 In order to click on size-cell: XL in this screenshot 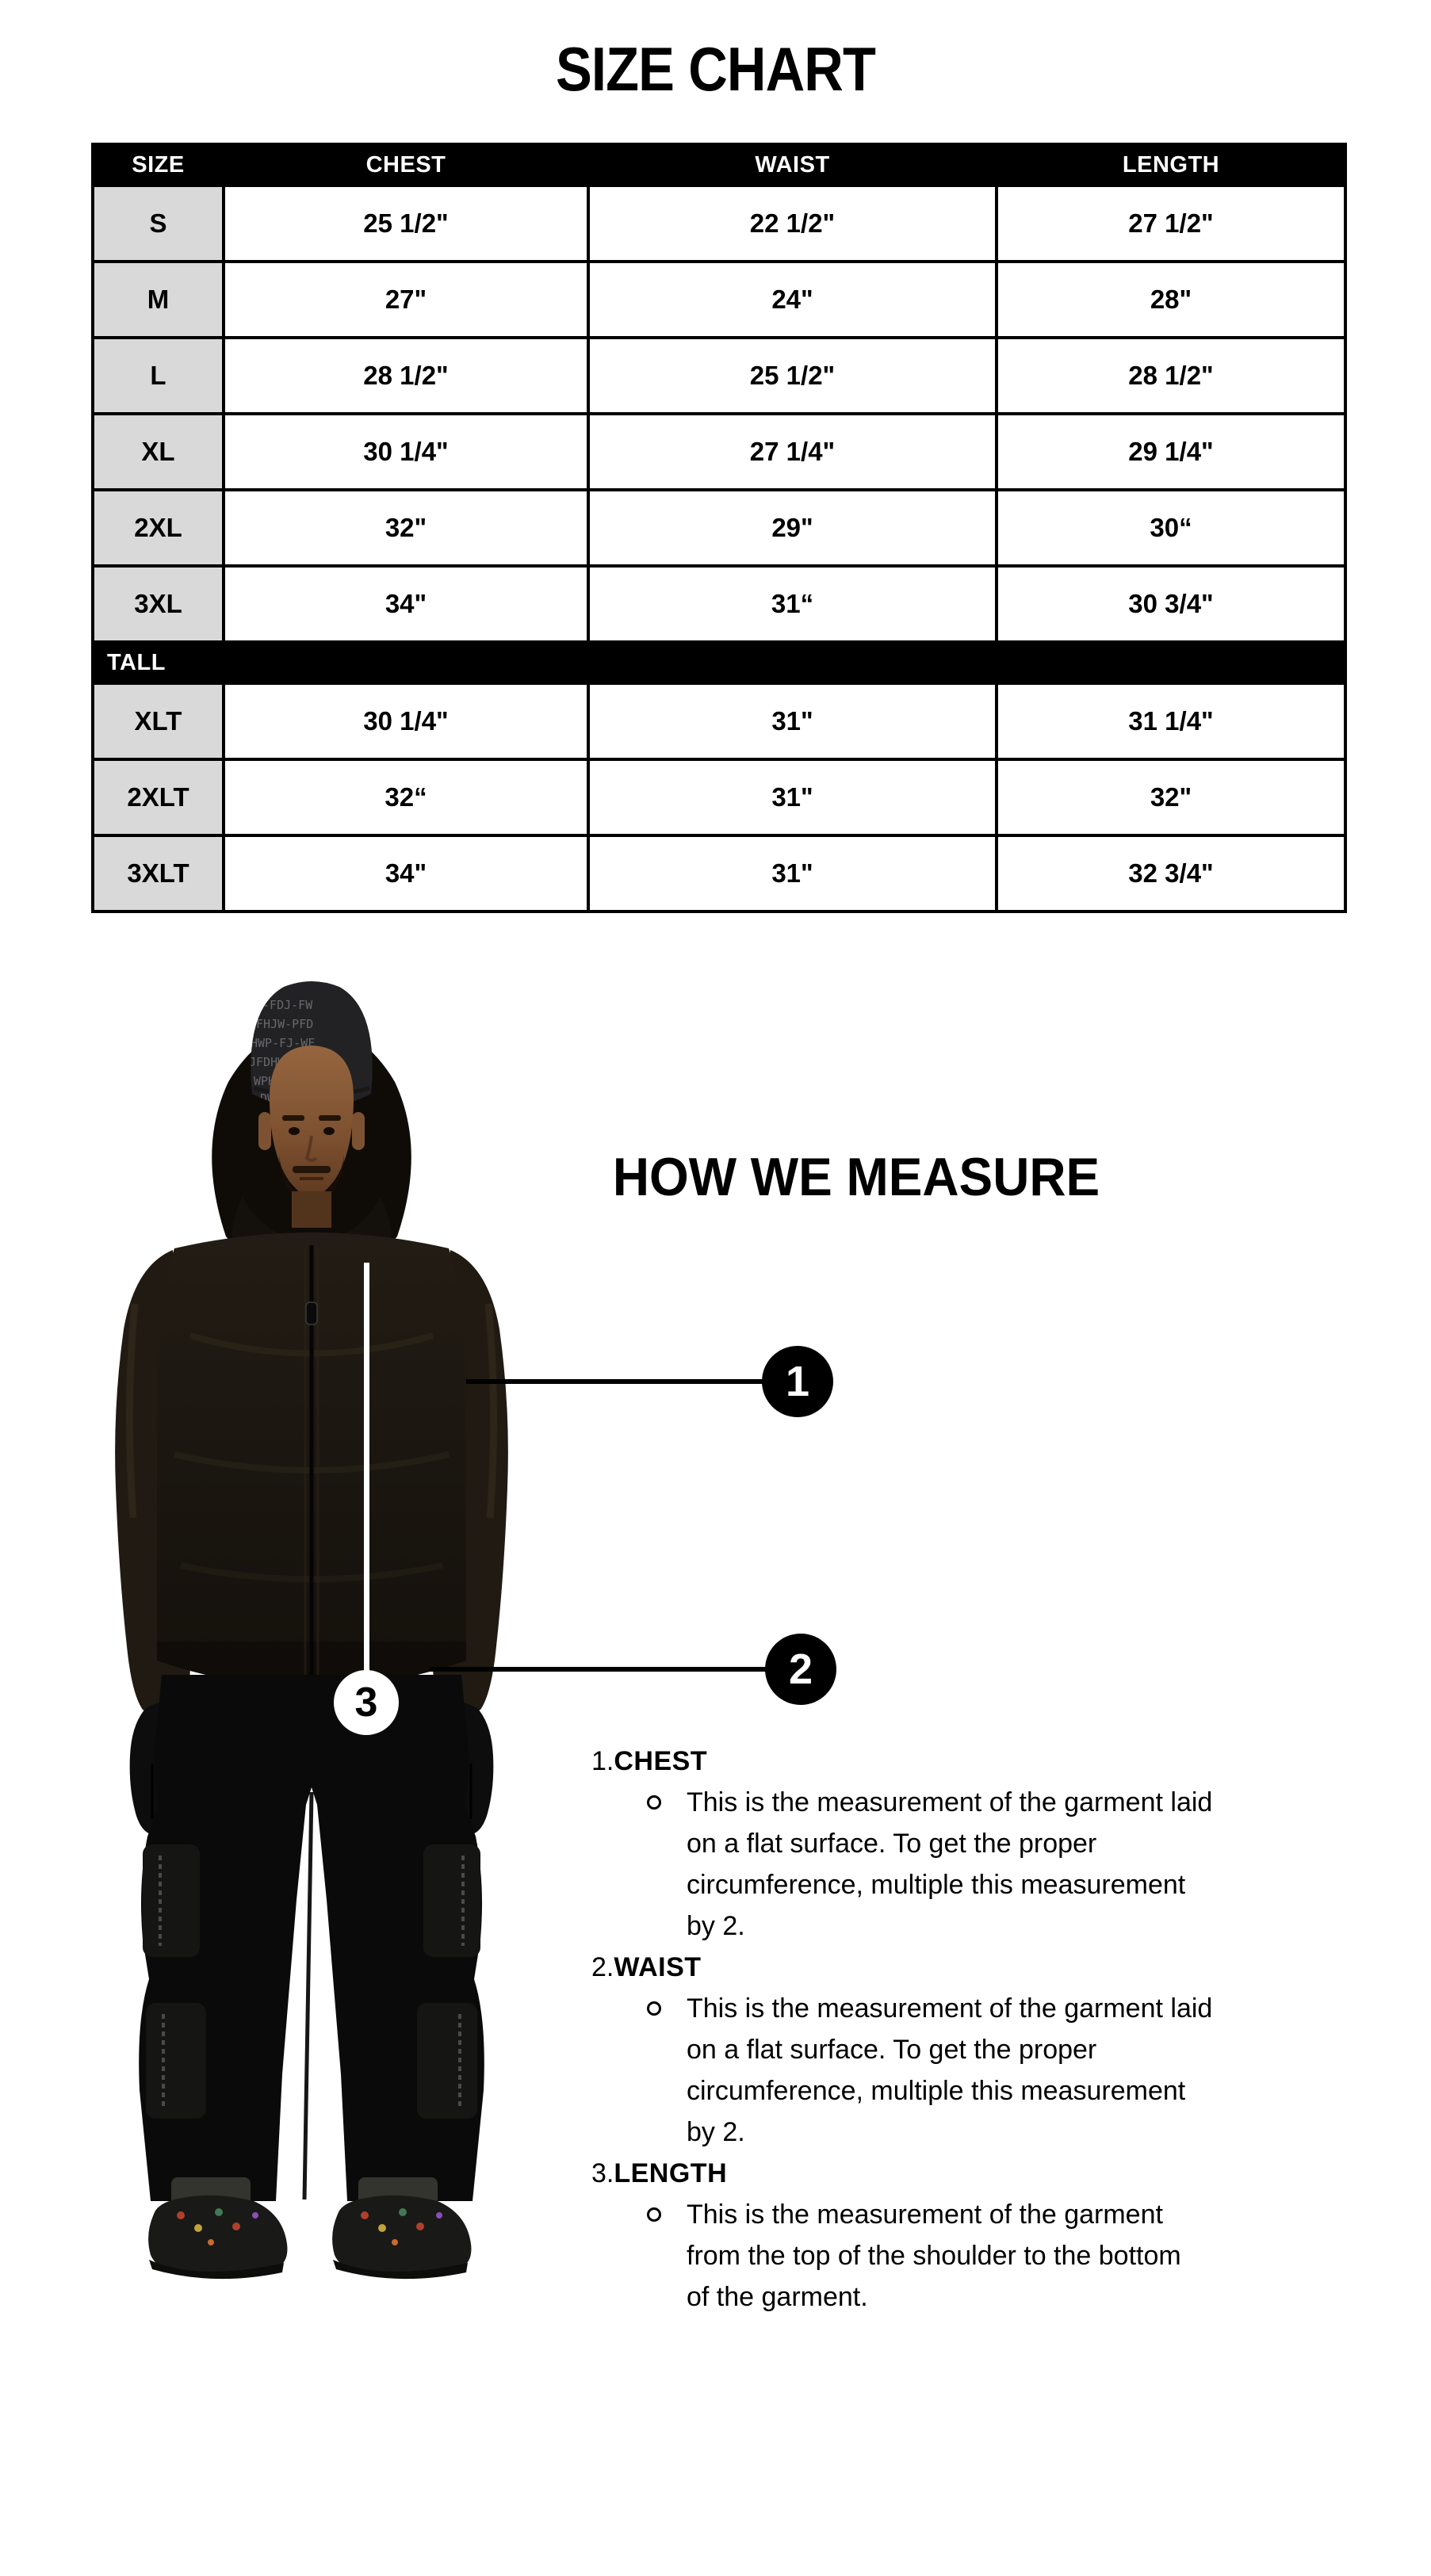, I will do `click(158, 451)`.